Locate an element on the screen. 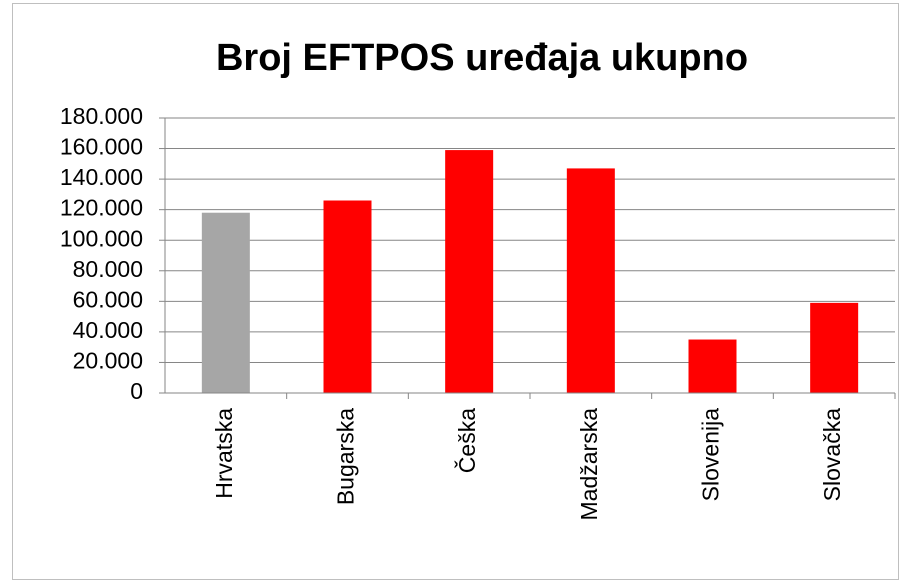 The height and width of the screenshot is (581, 904). y-tick-label: 80.000 is located at coordinates (108, 269).